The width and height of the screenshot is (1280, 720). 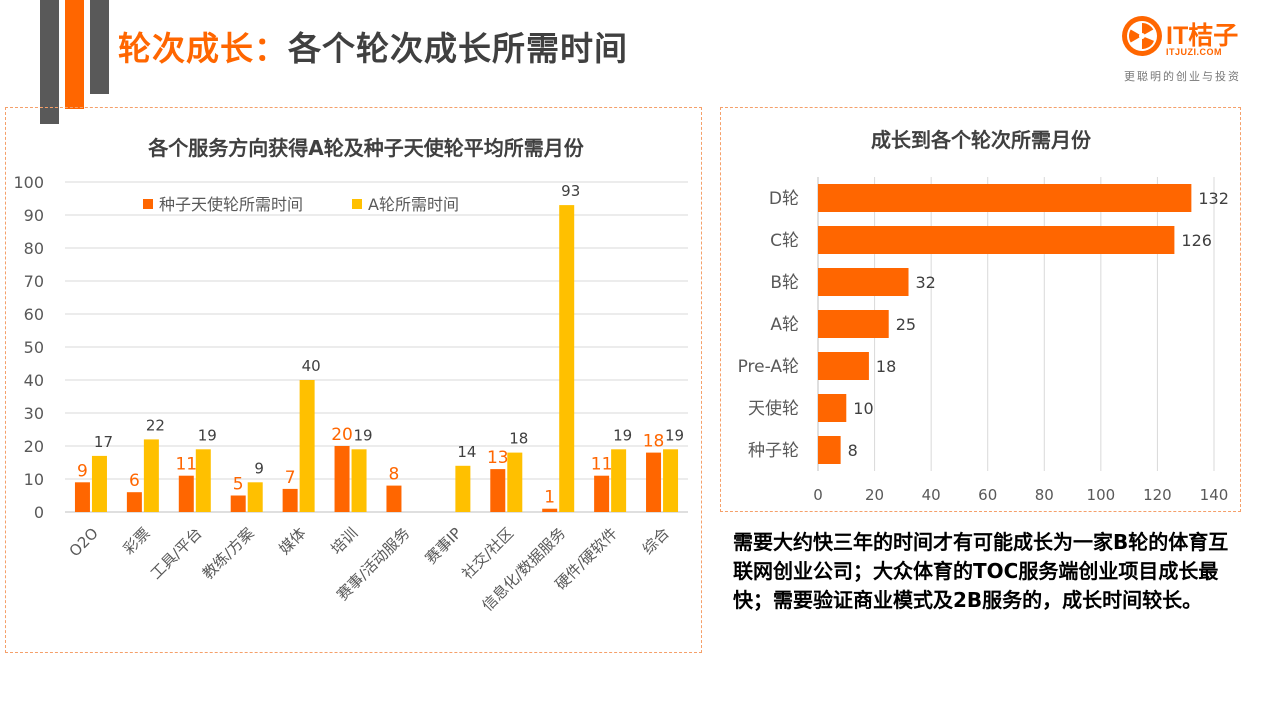 I want to click on logo-domain-text: ITJUZI.COM, so click(x=1194, y=52).